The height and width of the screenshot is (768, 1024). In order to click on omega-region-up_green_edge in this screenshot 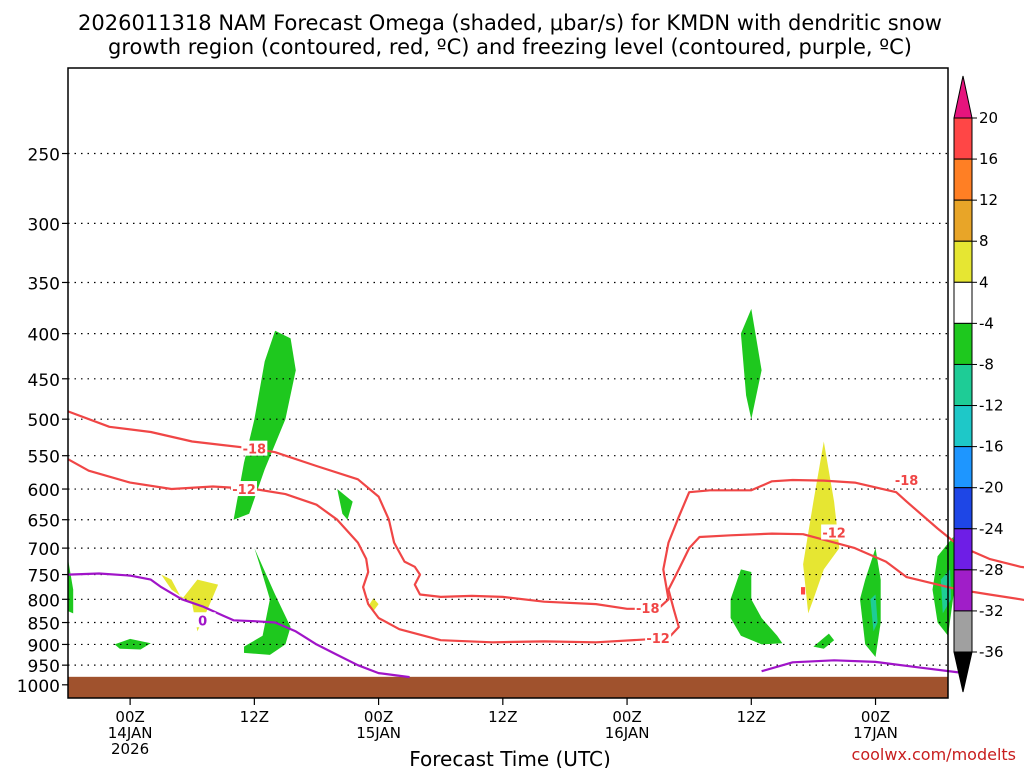, I will do `click(71, 586)`.